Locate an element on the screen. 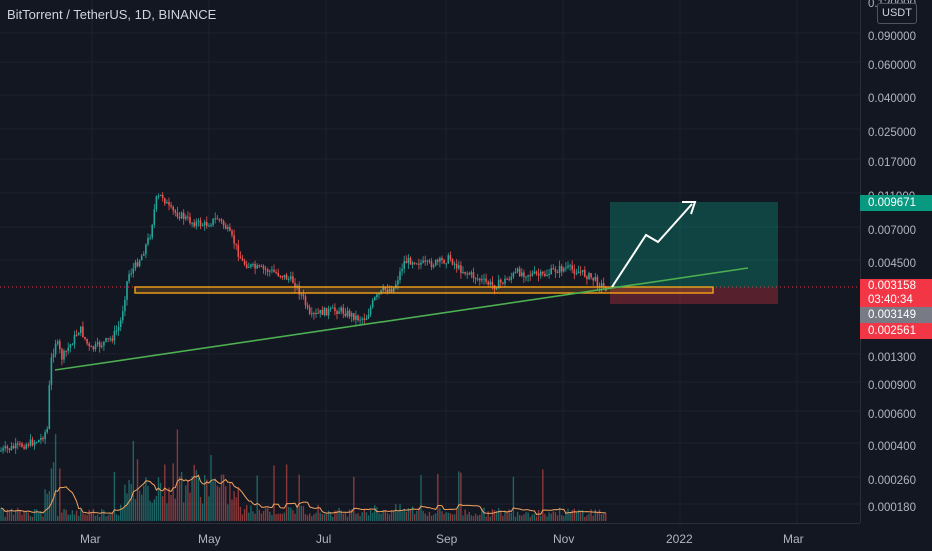  symbol-title: BitTorrent / TetherUS, 1D, BINANCE is located at coordinates (112, 14).